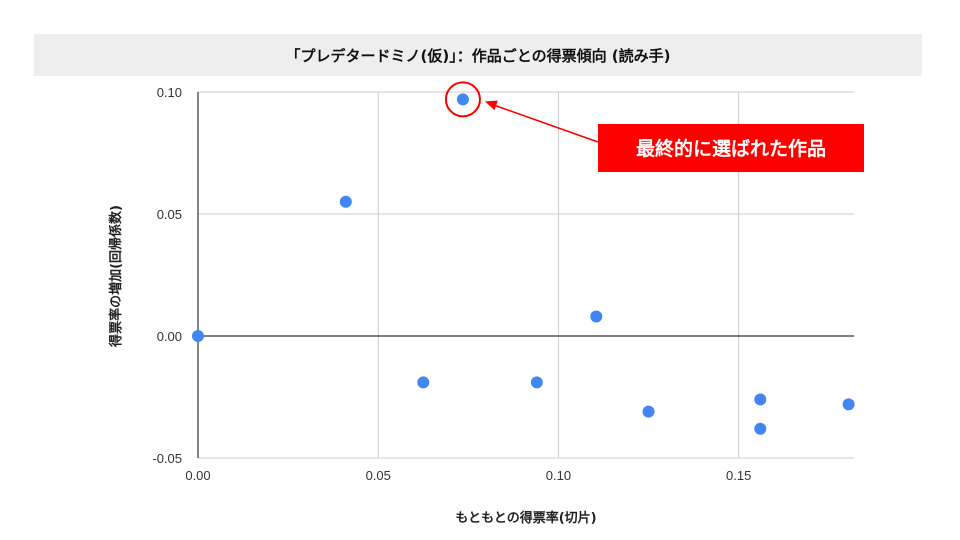 The height and width of the screenshot is (540, 960). Describe the element at coordinates (378, 475) in the screenshot. I see `x-tick-label: 0.05` at that location.